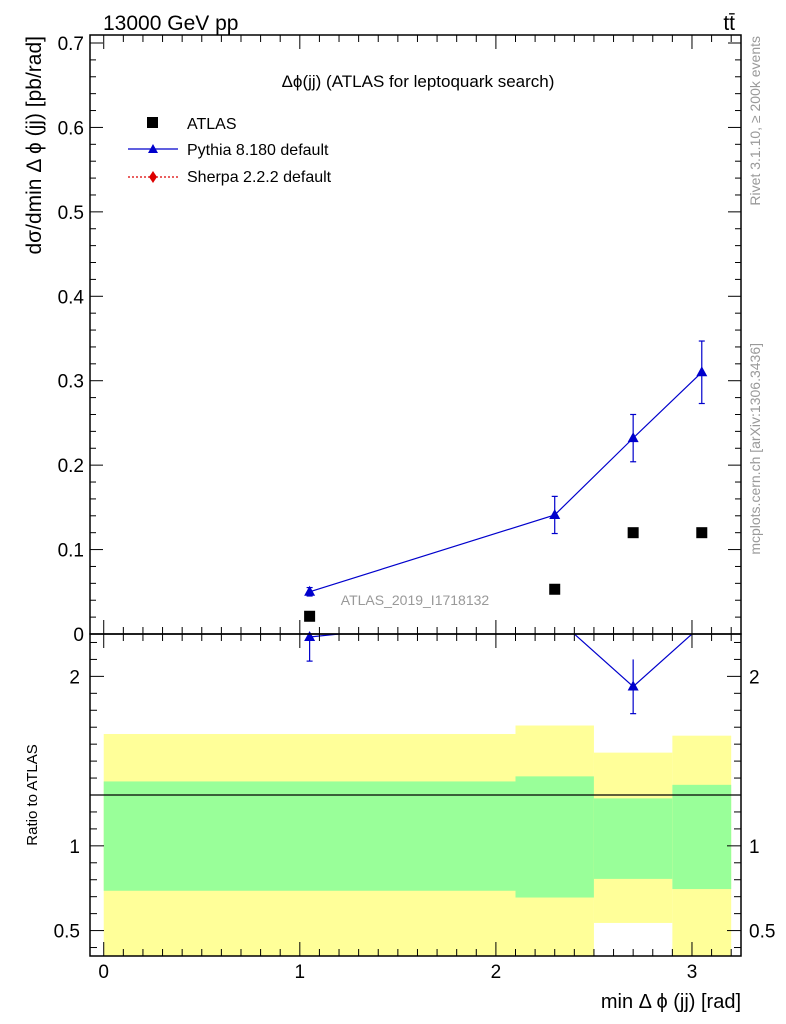 The width and height of the screenshot is (786, 1024). What do you see at coordinates (258, 150) in the screenshot?
I see `legend-pythia-label: Pythia 8.180 default` at bounding box center [258, 150].